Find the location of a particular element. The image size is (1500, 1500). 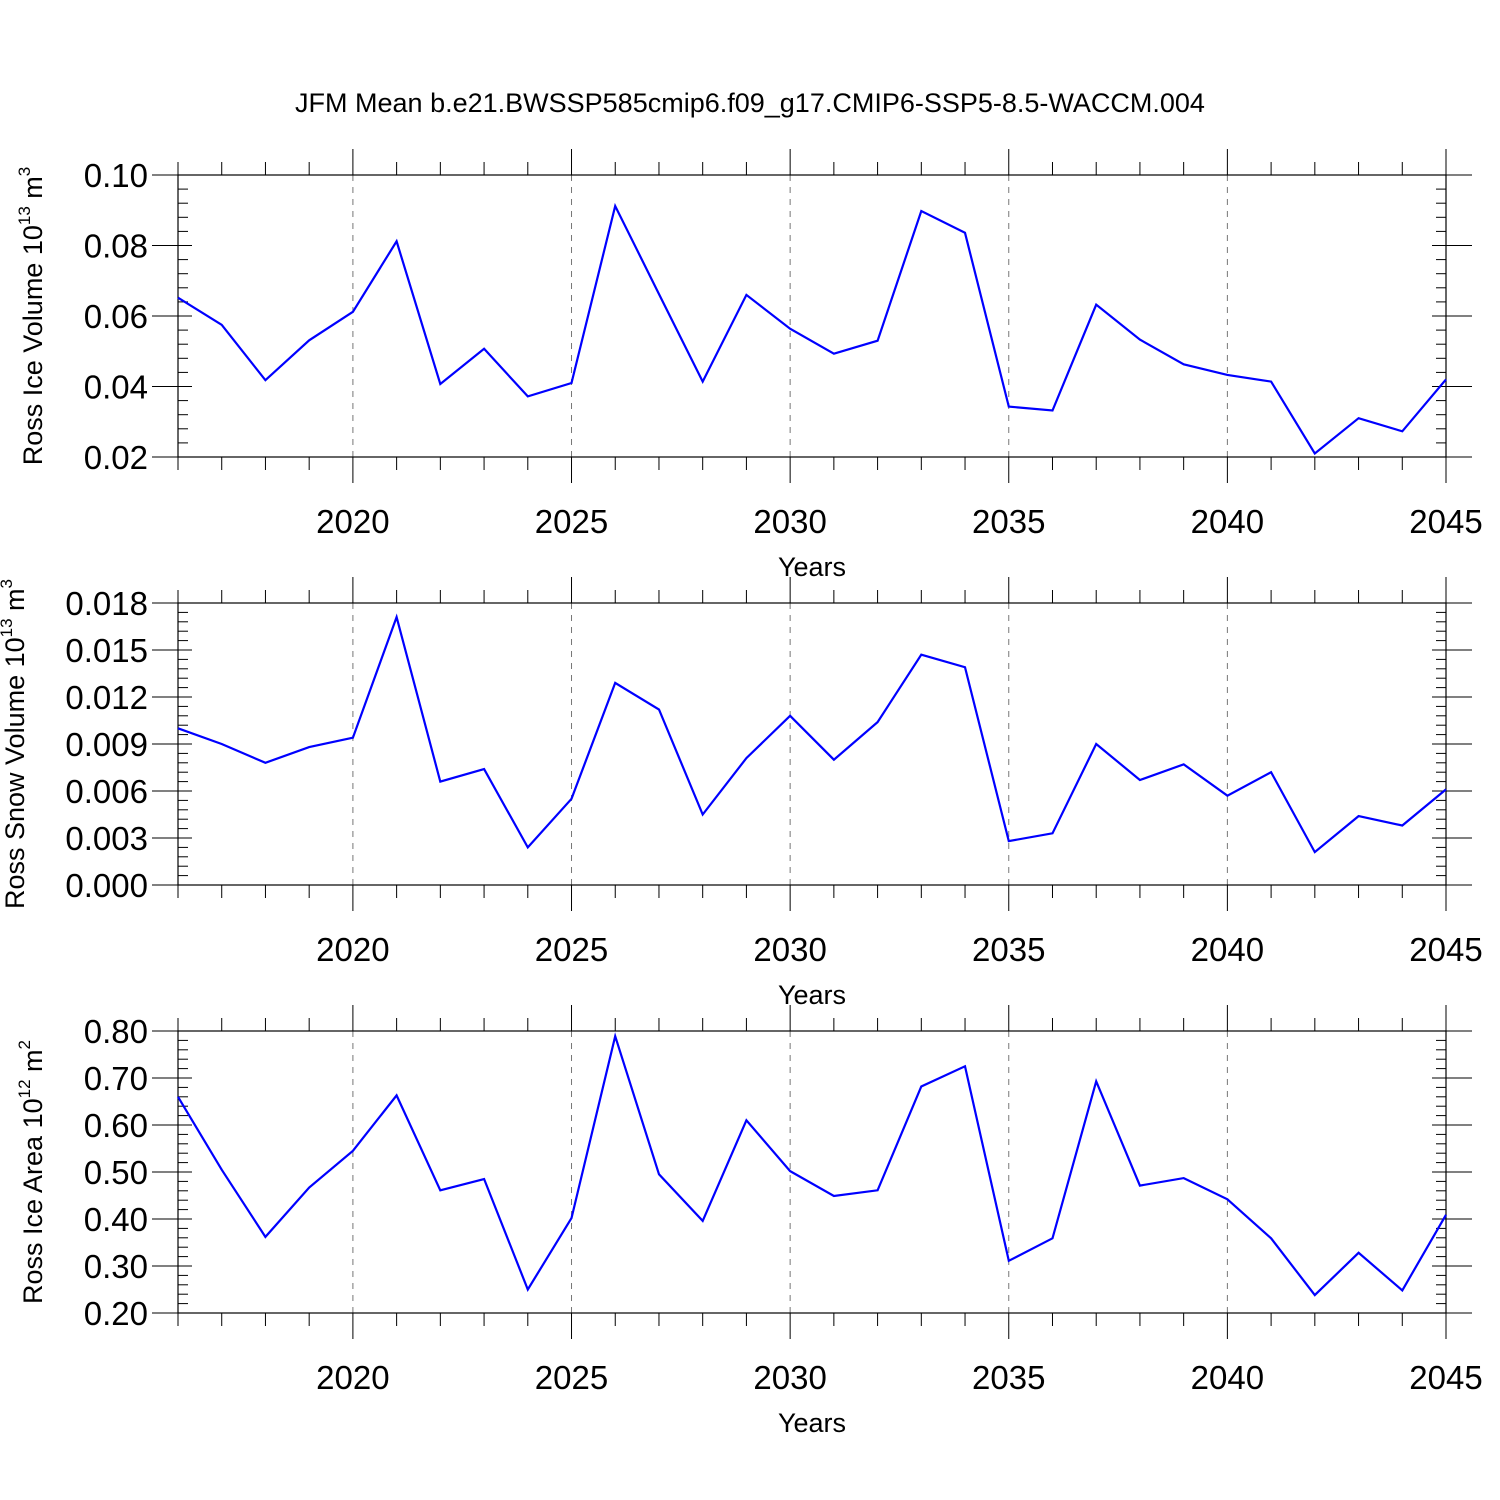

y-axis-title-base: Ross Snow Volume 10 is located at coordinates (15, 773).